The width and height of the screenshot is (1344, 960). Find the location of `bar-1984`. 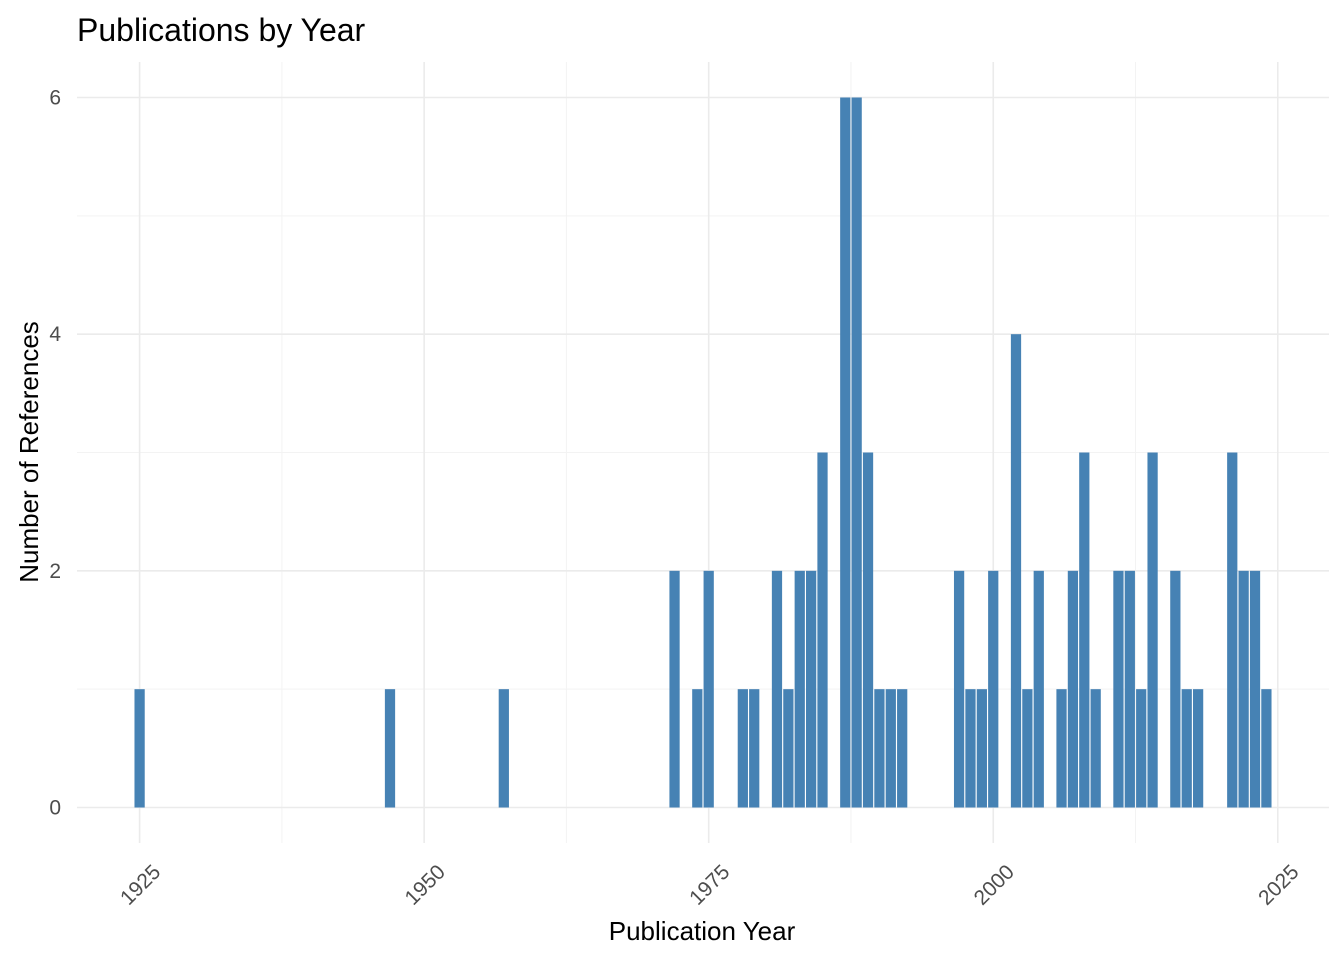

bar-1984 is located at coordinates (811, 689).